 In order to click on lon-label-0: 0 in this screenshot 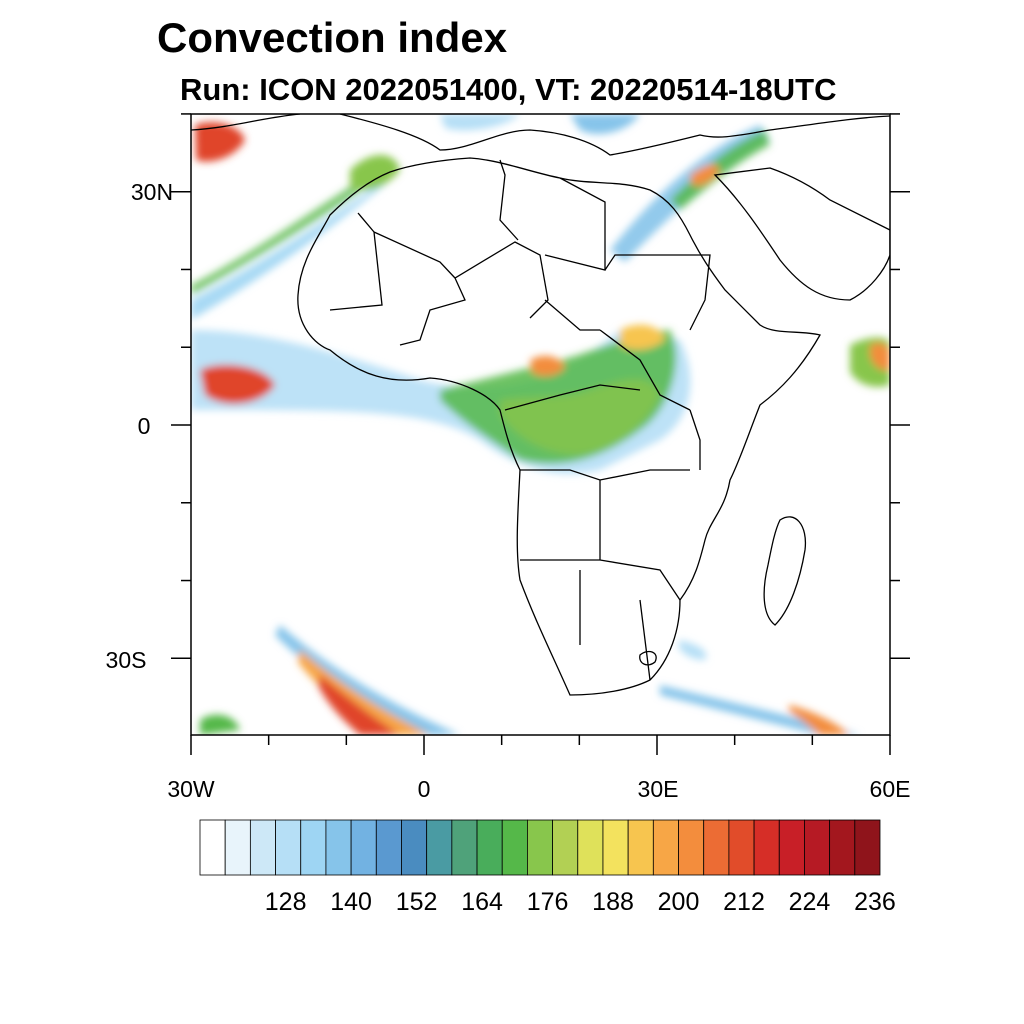, I will do `click(424, 789)`.